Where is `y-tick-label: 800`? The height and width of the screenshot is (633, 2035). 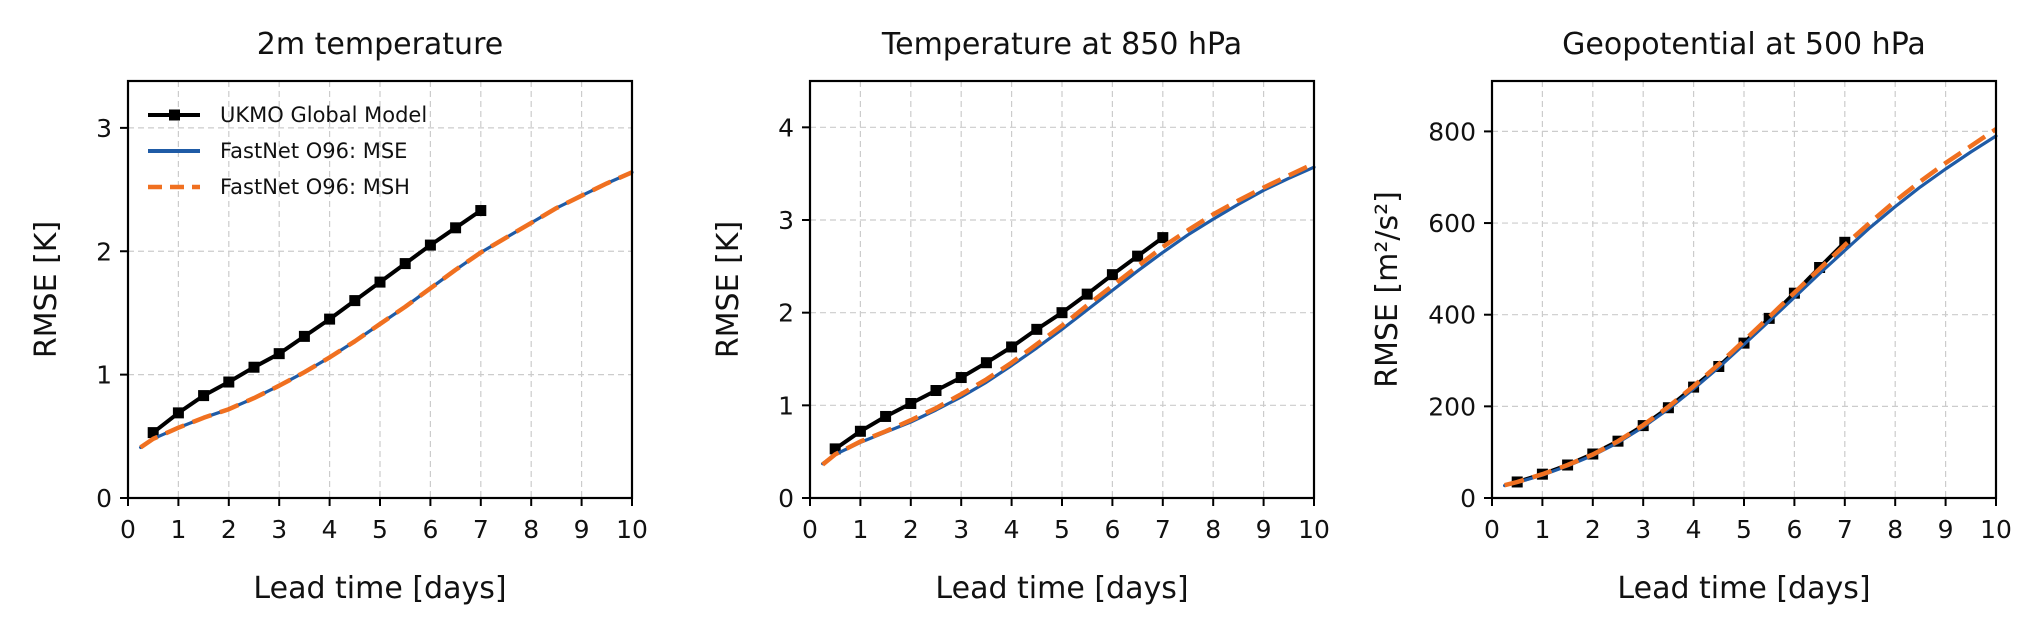 y-tick-label: 800 is located at coordinates (1452, 131).